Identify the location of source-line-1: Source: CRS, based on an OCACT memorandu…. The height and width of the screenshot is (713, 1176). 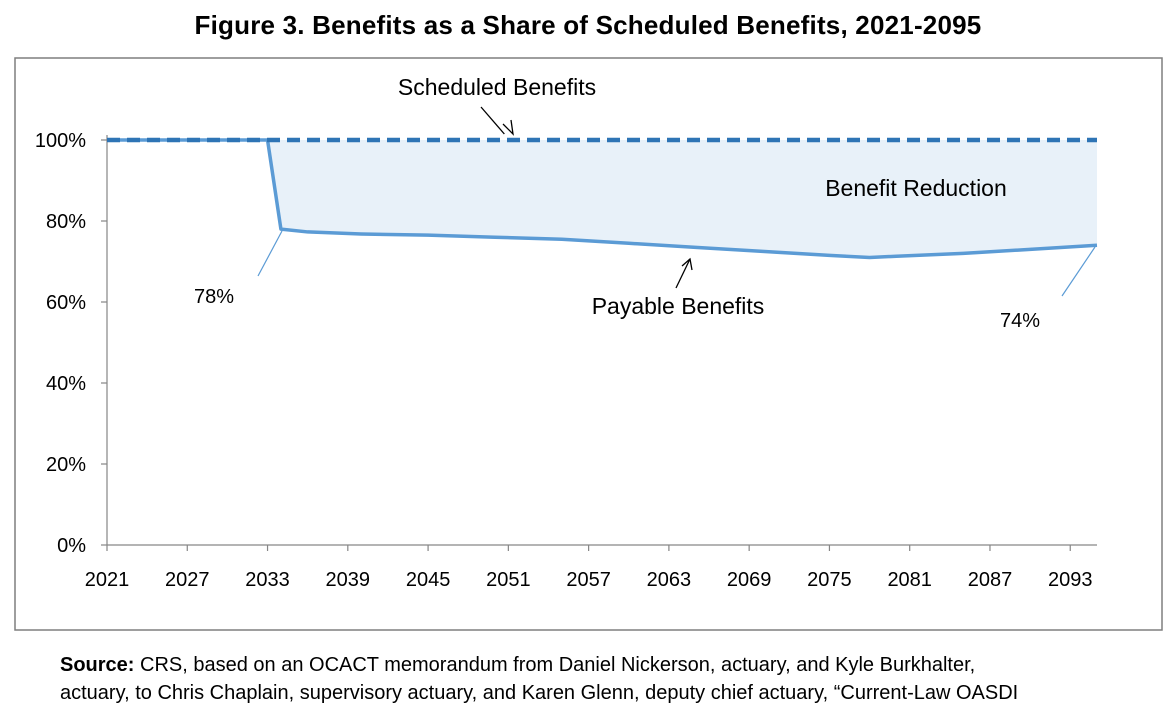
(615, 665).